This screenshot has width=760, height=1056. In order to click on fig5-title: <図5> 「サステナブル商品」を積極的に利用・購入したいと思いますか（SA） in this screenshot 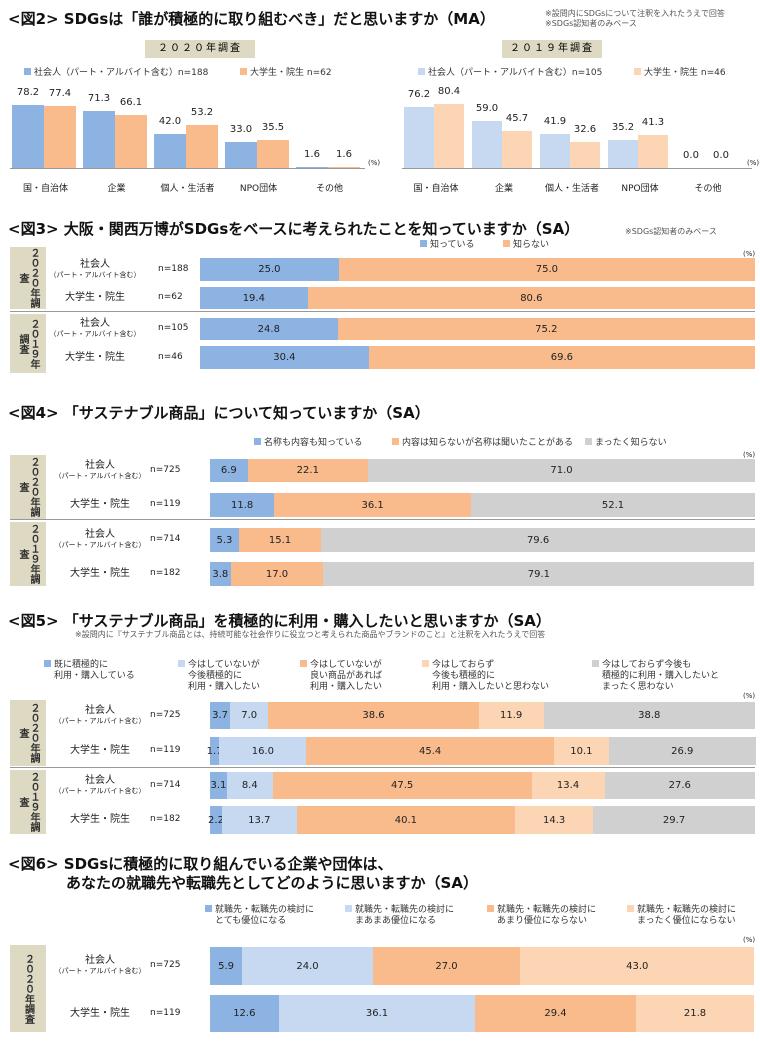, I will do `click(279, 621)`.